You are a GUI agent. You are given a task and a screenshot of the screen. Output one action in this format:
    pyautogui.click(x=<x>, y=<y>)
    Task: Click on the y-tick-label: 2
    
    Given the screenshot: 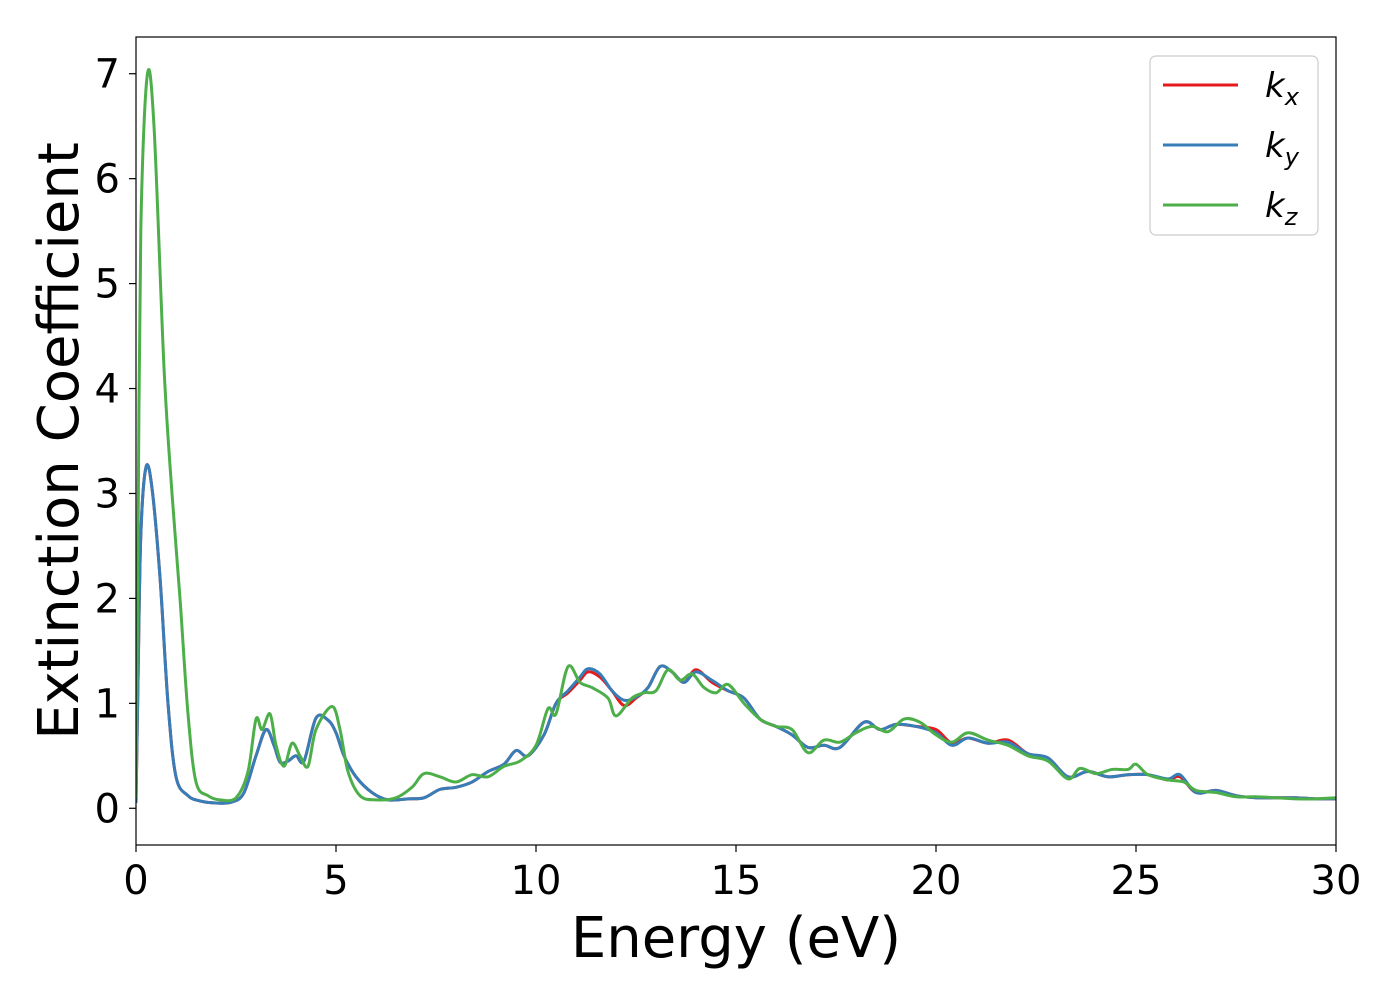 What is the action you would take?
    pyautogui.click(x=107, y=599)
    